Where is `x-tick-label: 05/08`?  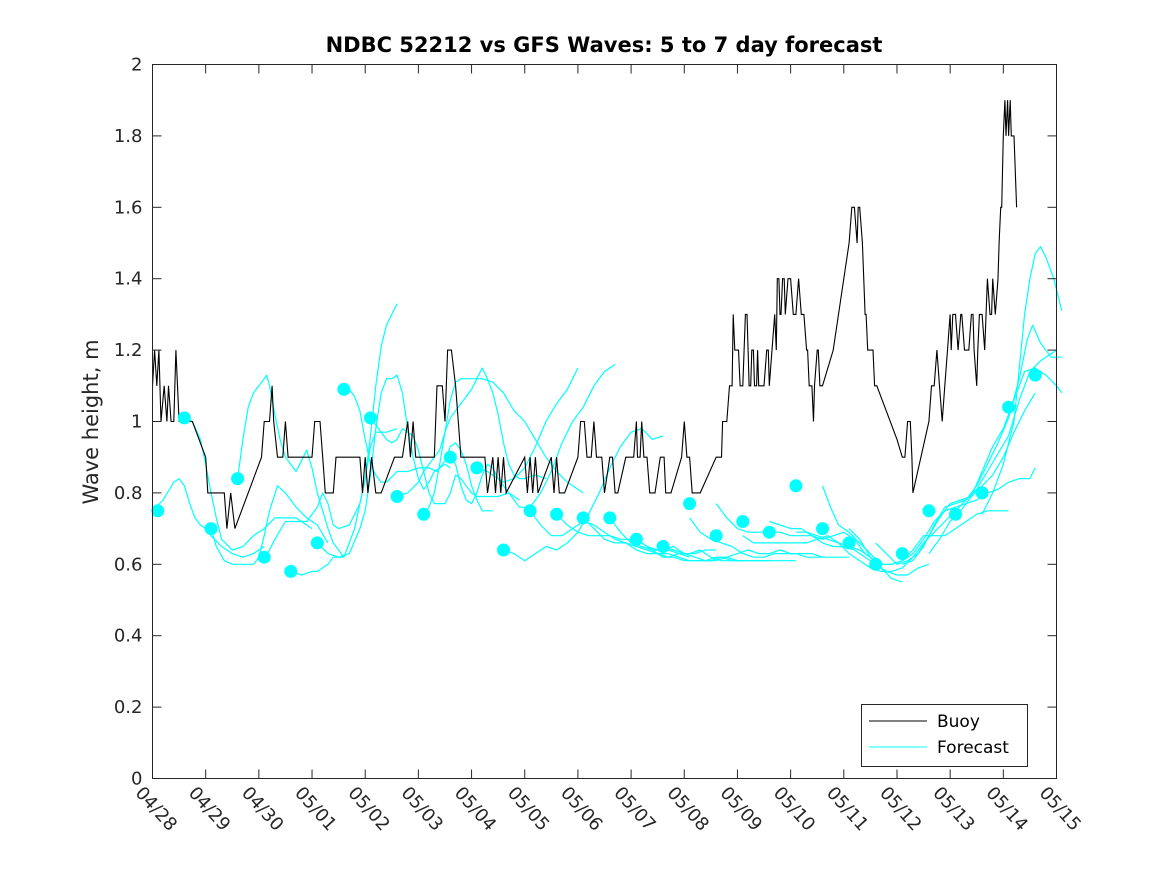 x-tick-label: 05/08 is located at coordinates (688, 809).